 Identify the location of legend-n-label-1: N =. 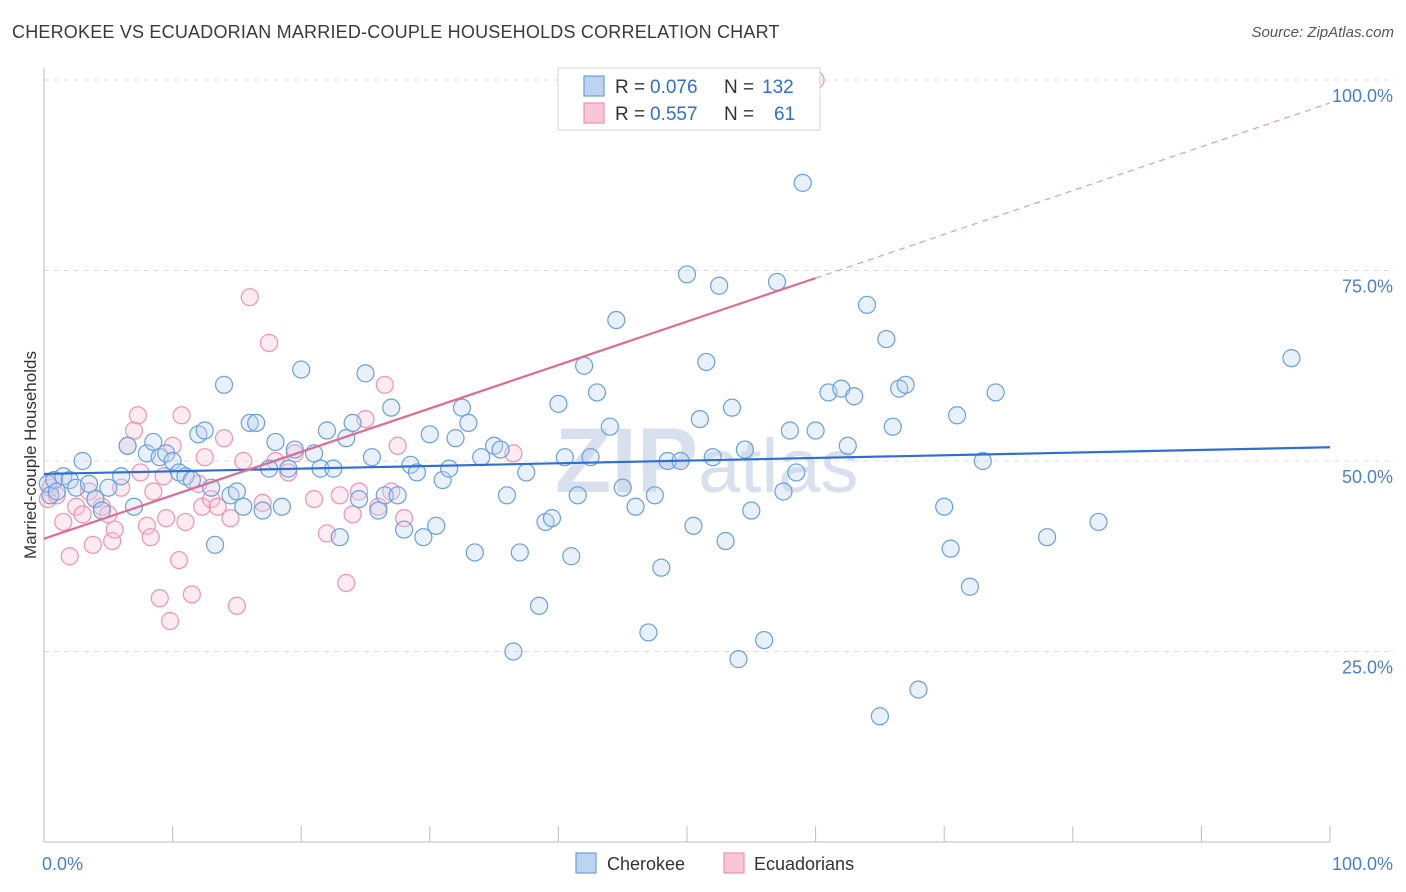
(739, 87).